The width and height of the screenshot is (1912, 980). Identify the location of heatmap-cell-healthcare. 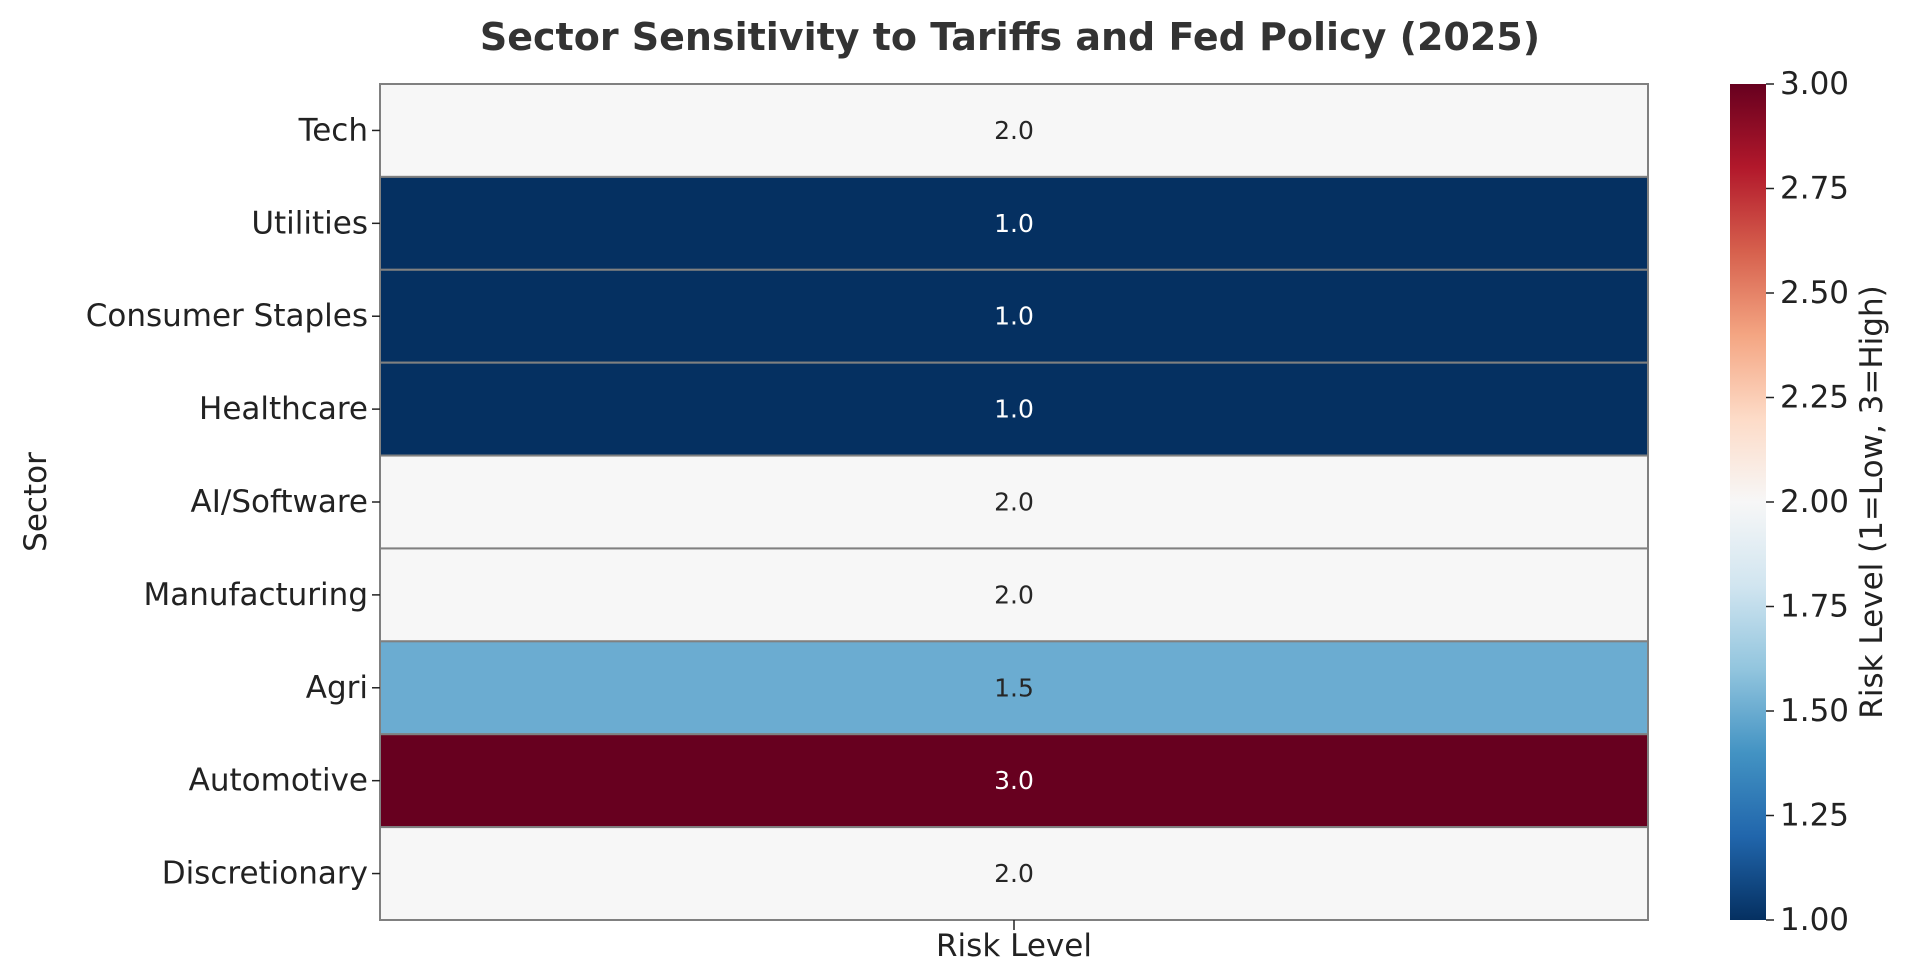
(1014, 409).